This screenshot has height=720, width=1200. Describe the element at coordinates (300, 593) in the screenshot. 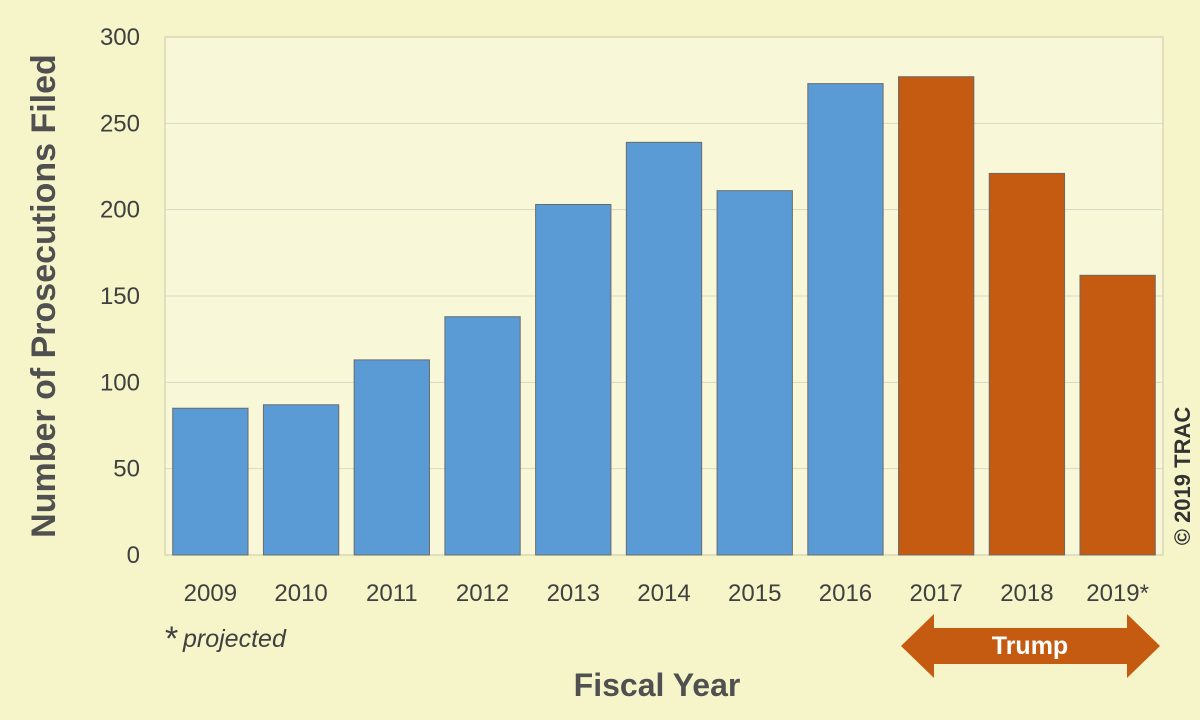

I see `x-tick-label: 2010` at that location.